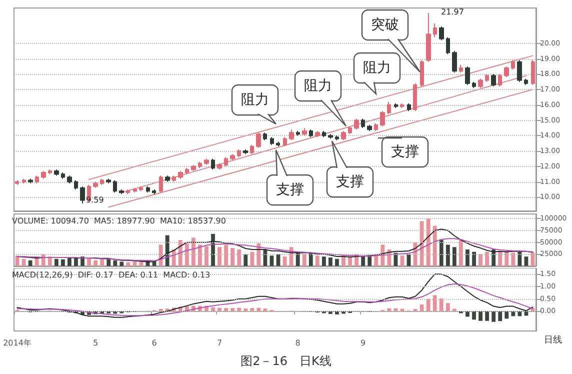 The height and width of the screenshot is (374, 572). I want to click on x-tick-label: 7, so click(219, 343).